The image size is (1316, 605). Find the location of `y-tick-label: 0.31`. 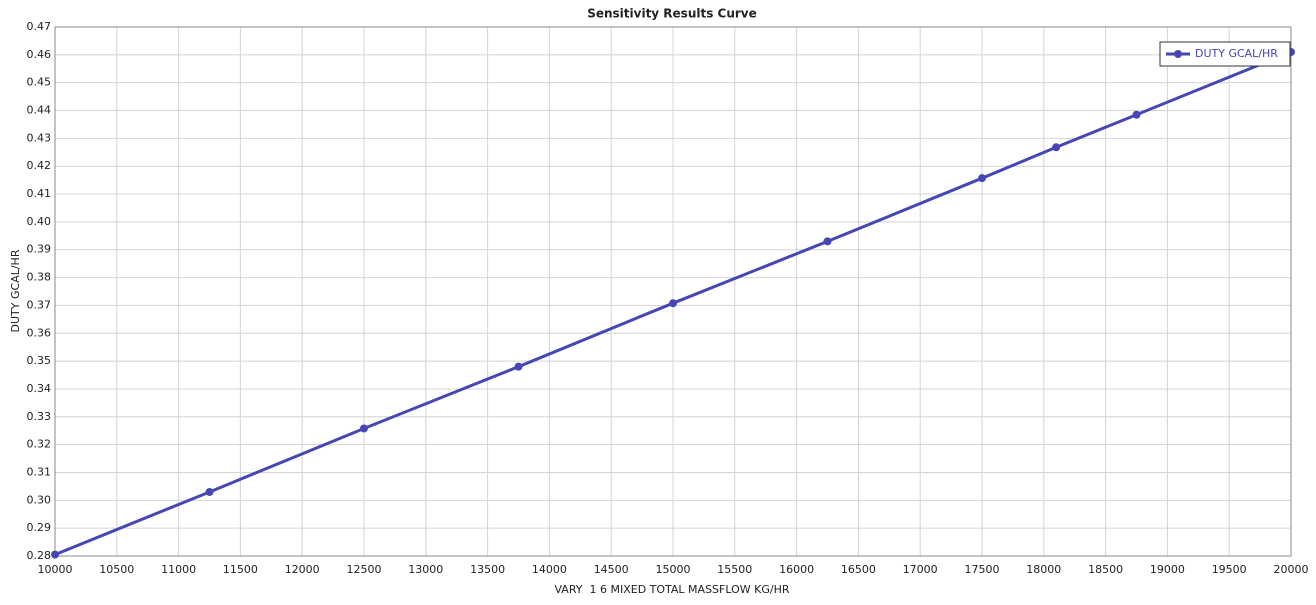

y-tick-label: 0.31 is located at coordinates (39, 471).